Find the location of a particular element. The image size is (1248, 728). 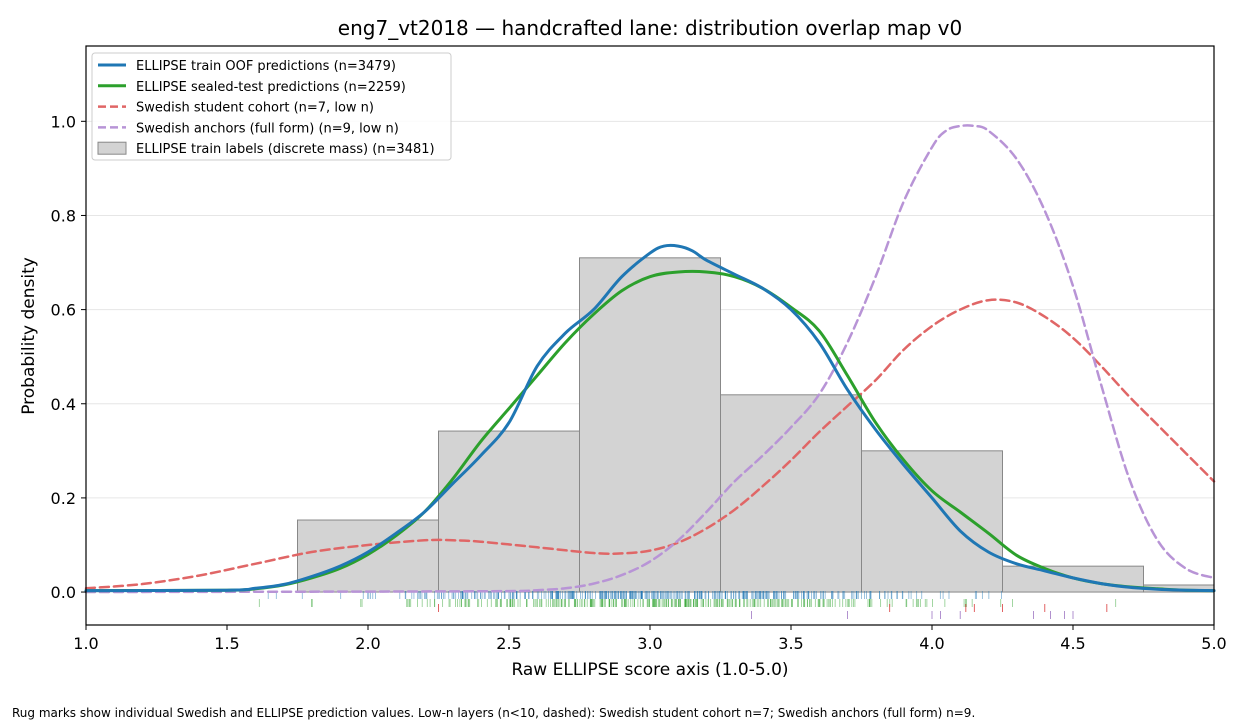

legend-label-3: Swedish anchors (full form) (n=9, low n) is located at coordinates (267, 128).